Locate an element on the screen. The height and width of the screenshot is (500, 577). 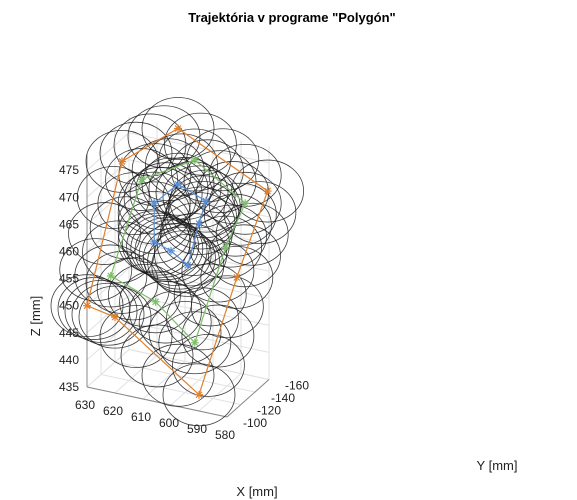
y-tick-label: -140 is located at coordinates (283, 398).